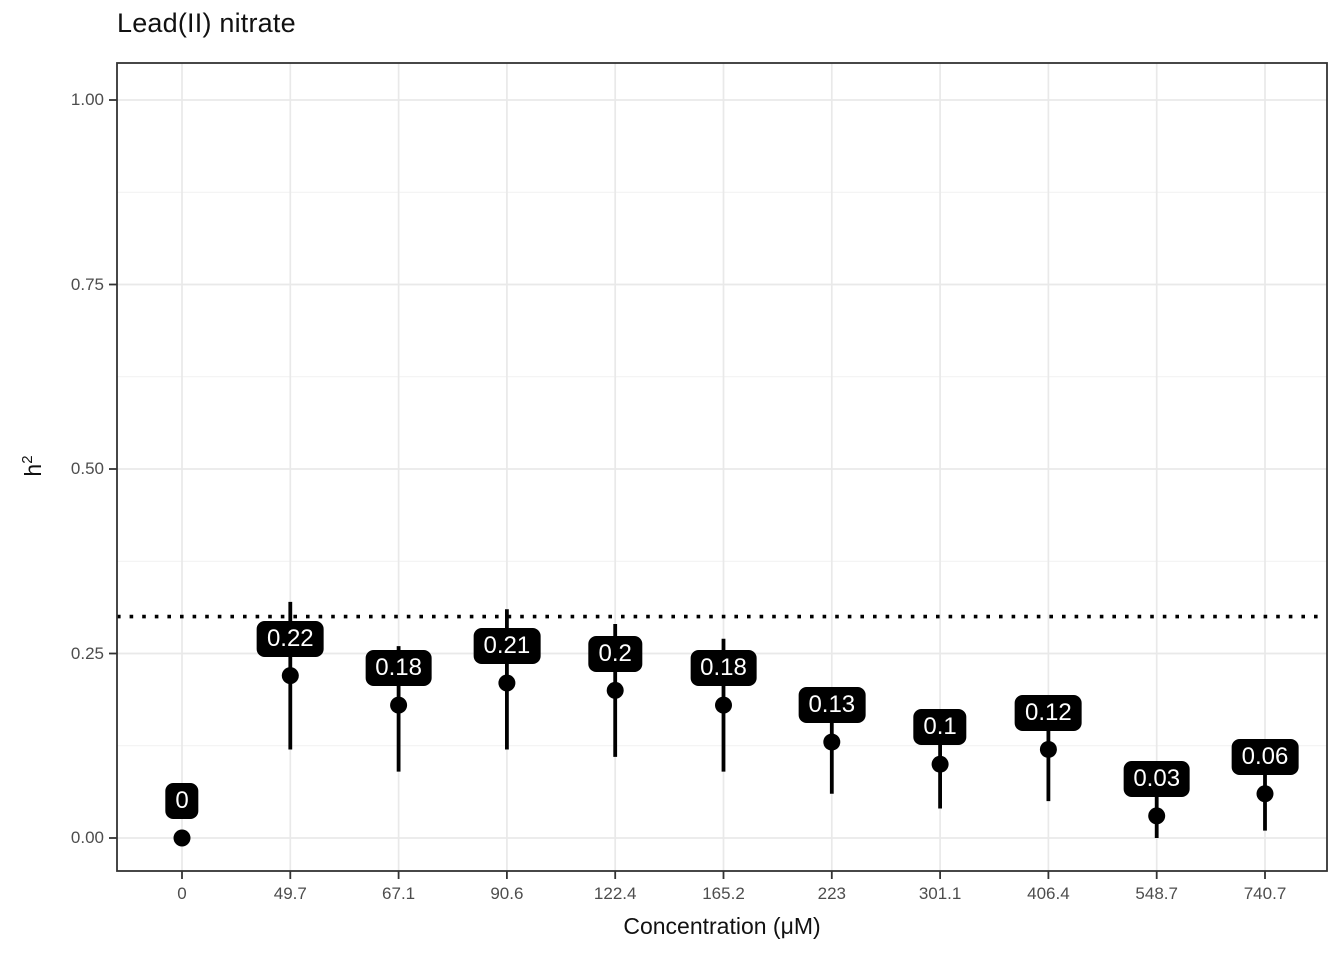  I want to click on data-point-label: 0.21, so click(507, 646).